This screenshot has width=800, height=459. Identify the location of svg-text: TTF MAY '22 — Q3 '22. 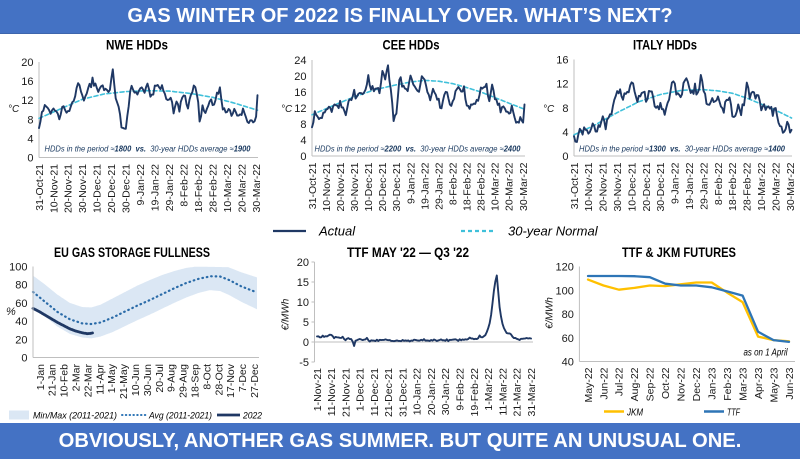
(408, 252).